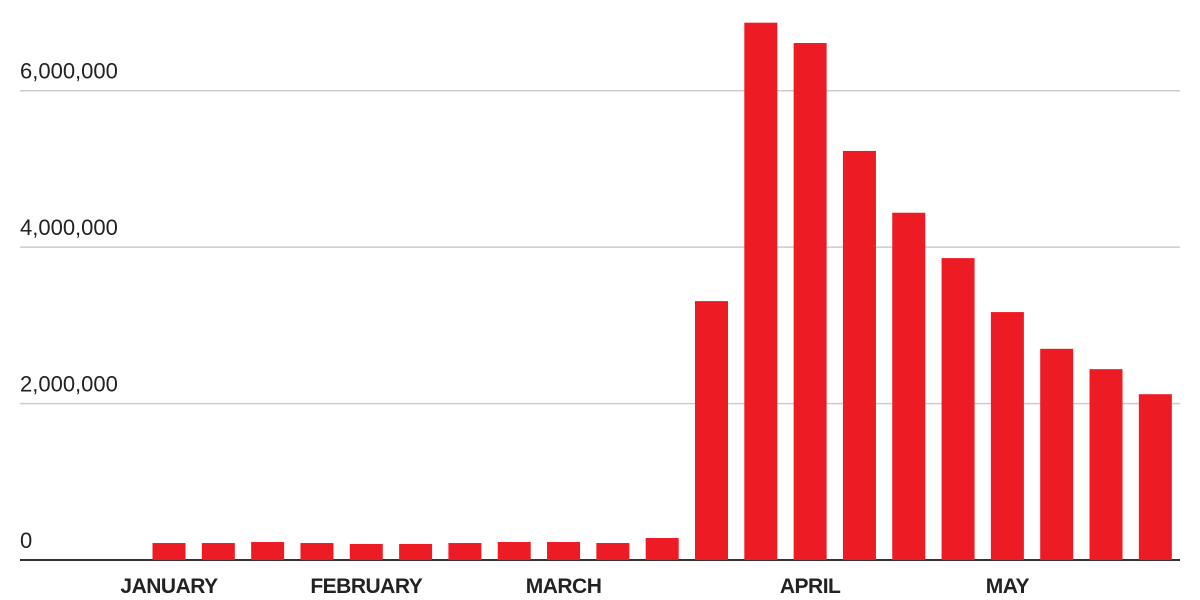 The height and width of the screenshot is (600, 1200). What do you see at coordinates (564, 586) in the screenshot?
I see `x-tick-label: MARCH` at bounding box center [564, 586].